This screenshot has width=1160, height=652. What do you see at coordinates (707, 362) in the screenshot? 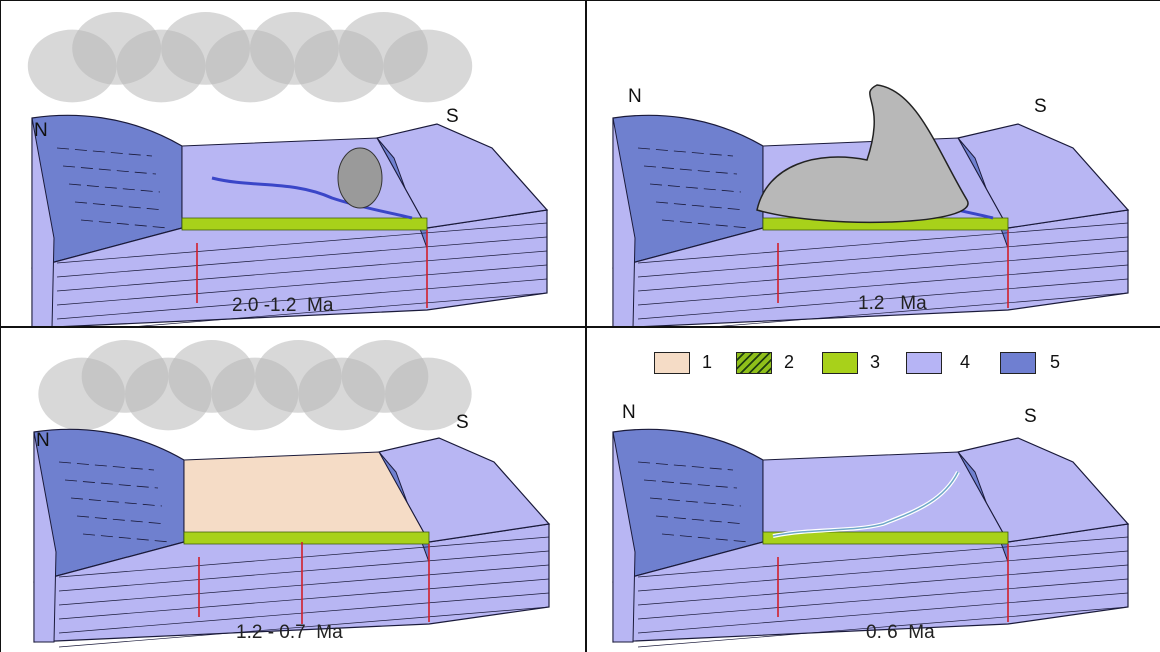
I see `legend-label-1: 1` at bounding box center [707, 362].